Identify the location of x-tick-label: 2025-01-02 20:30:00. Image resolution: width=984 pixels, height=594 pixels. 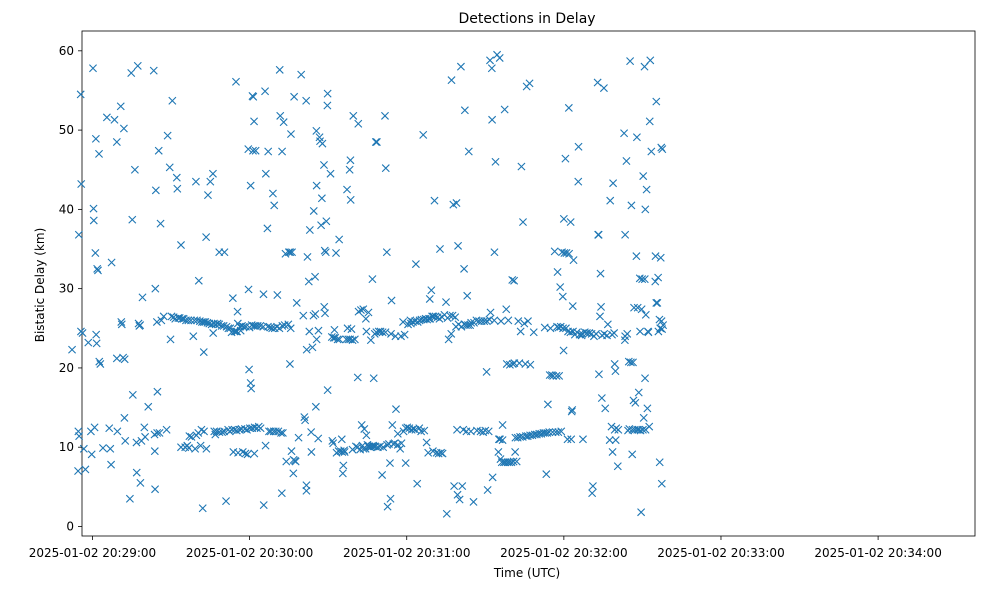
(249, 553).